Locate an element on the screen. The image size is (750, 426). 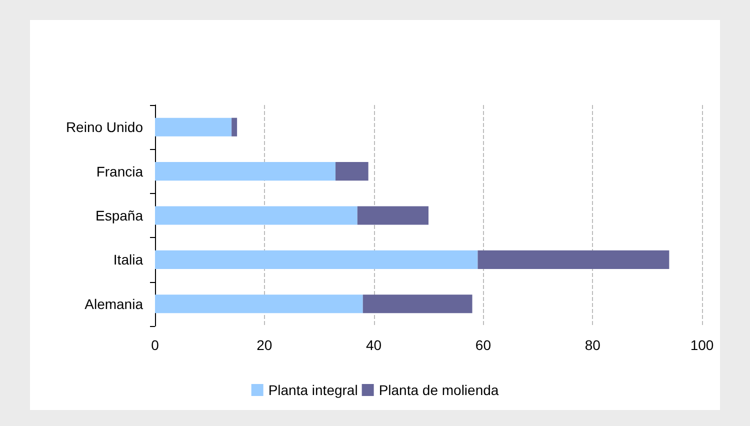
x-tick-label: 80 is located at coordinates (592, 345).